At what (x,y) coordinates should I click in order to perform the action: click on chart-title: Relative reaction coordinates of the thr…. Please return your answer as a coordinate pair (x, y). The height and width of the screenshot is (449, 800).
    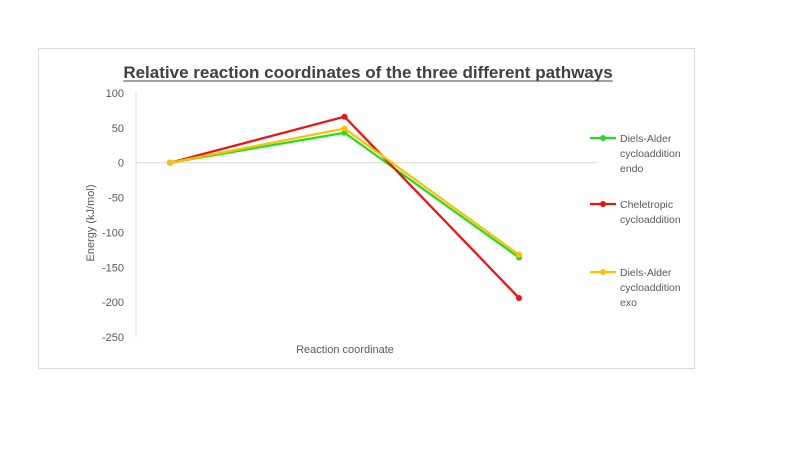
    Looking at the image, I should click on (367, 72).